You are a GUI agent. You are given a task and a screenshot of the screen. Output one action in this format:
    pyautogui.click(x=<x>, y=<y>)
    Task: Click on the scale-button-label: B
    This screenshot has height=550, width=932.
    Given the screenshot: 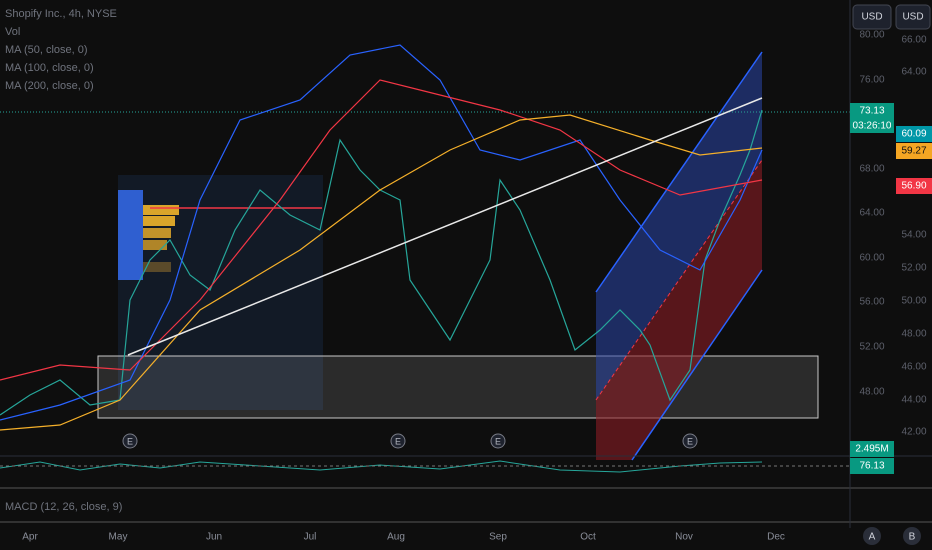 What is the action you would take?
    pyautogui.click(x=912, y=537)
    